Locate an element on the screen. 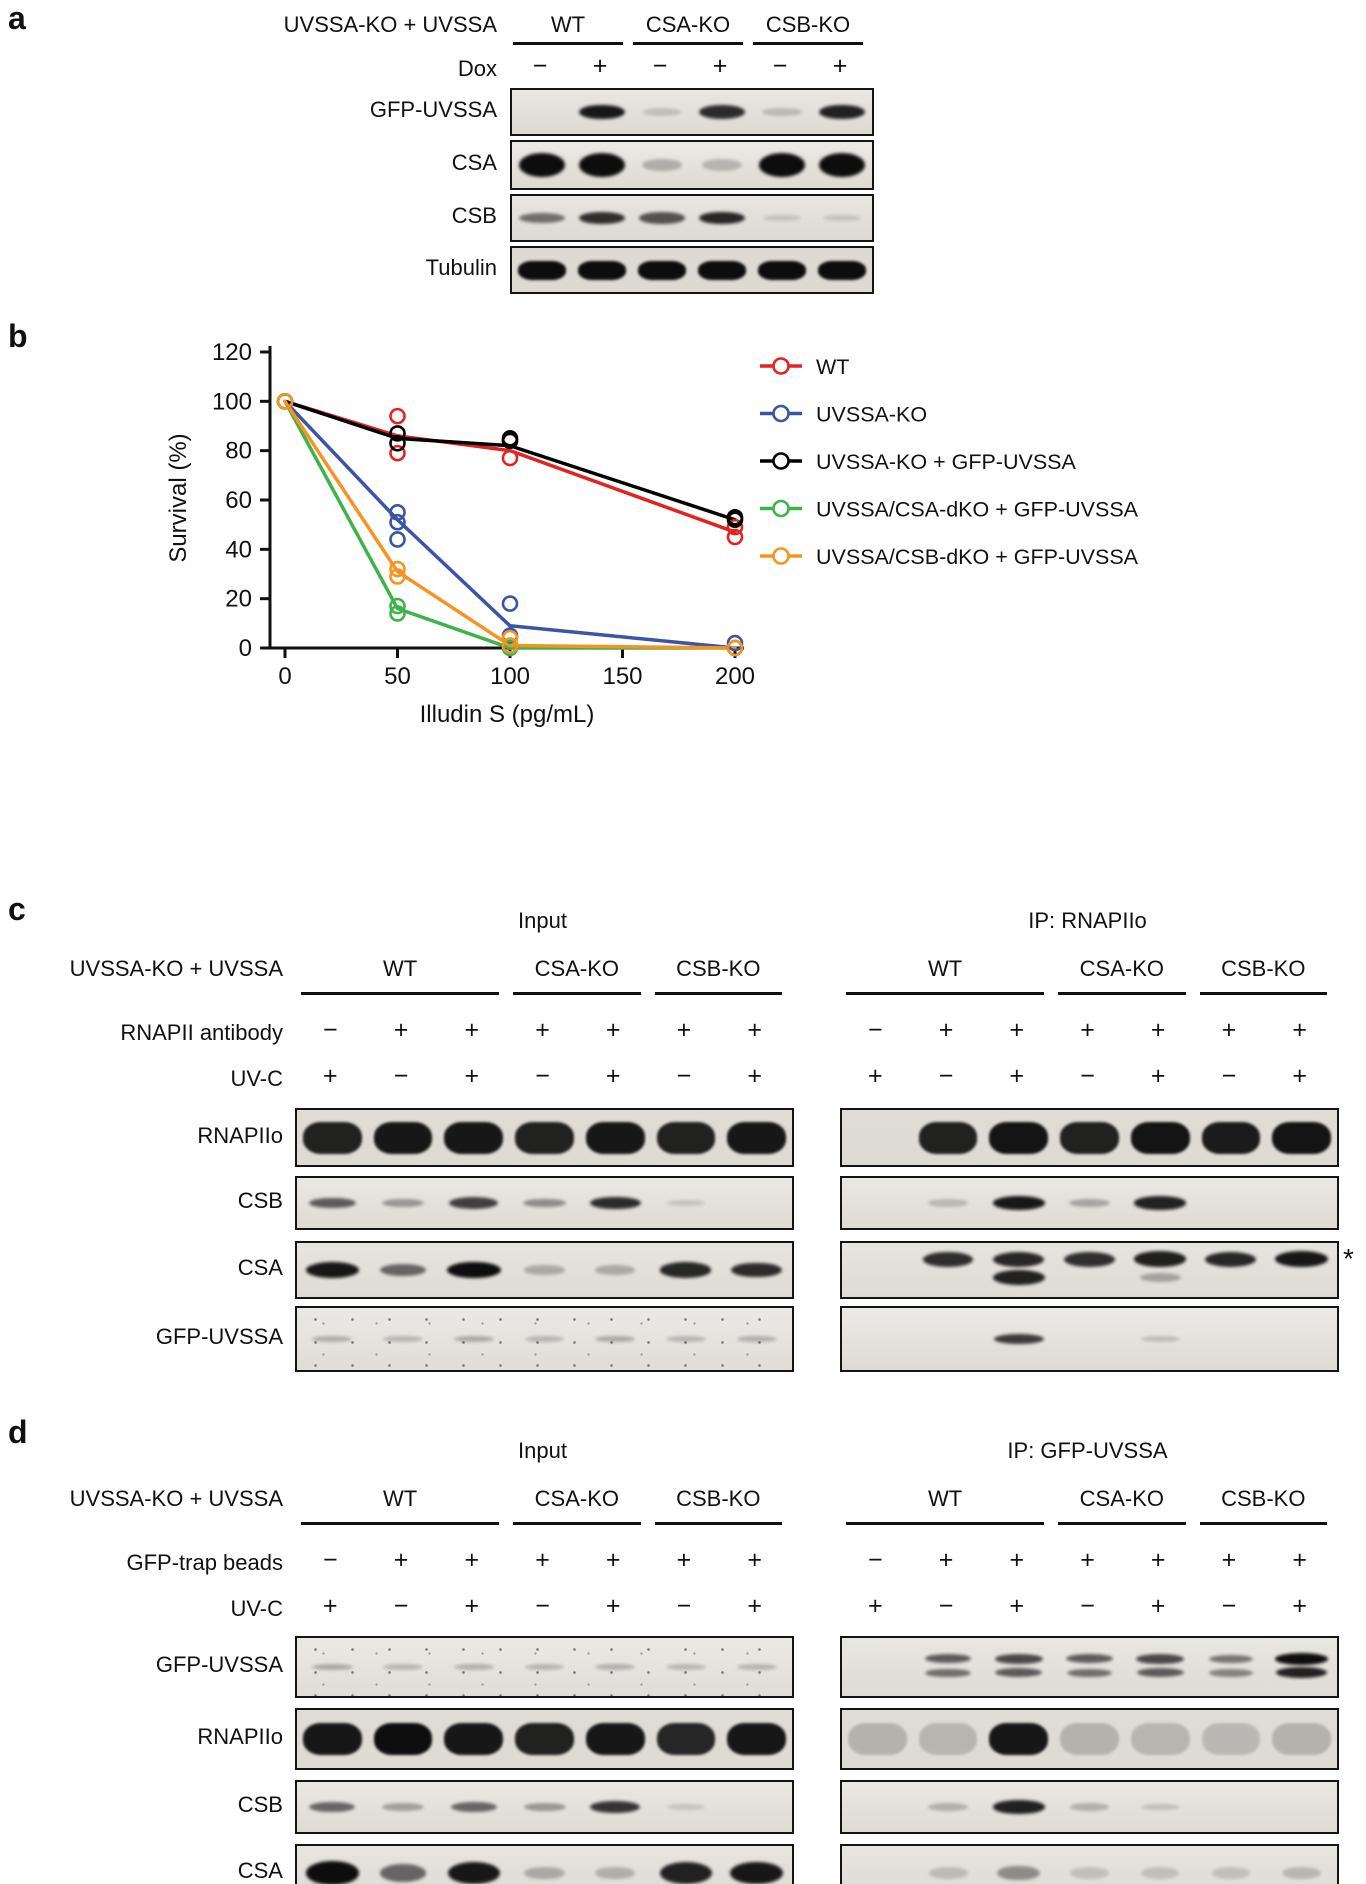 This screenshot has height=1884, width=1366. panel_d-condition-label: UVSSA-KO + UVSSA is located at coordinates (176, 1498).